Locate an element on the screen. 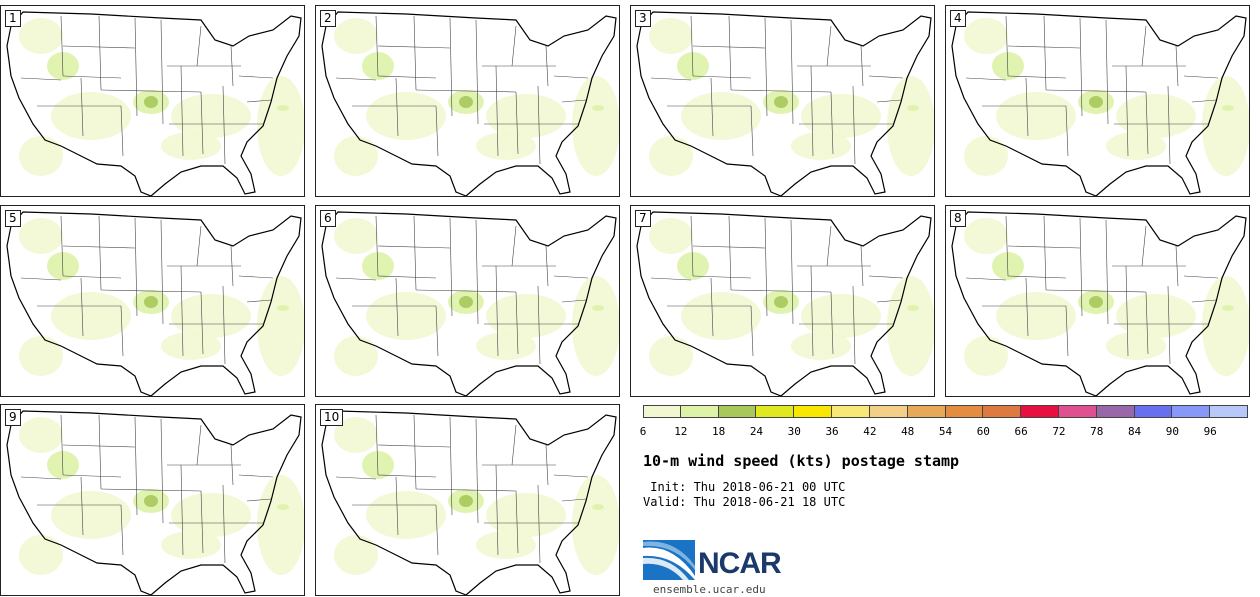 The height and width of the screenshot is (597, 1260). stamp-member-8: 8 is located at coordinates (1097, 301).